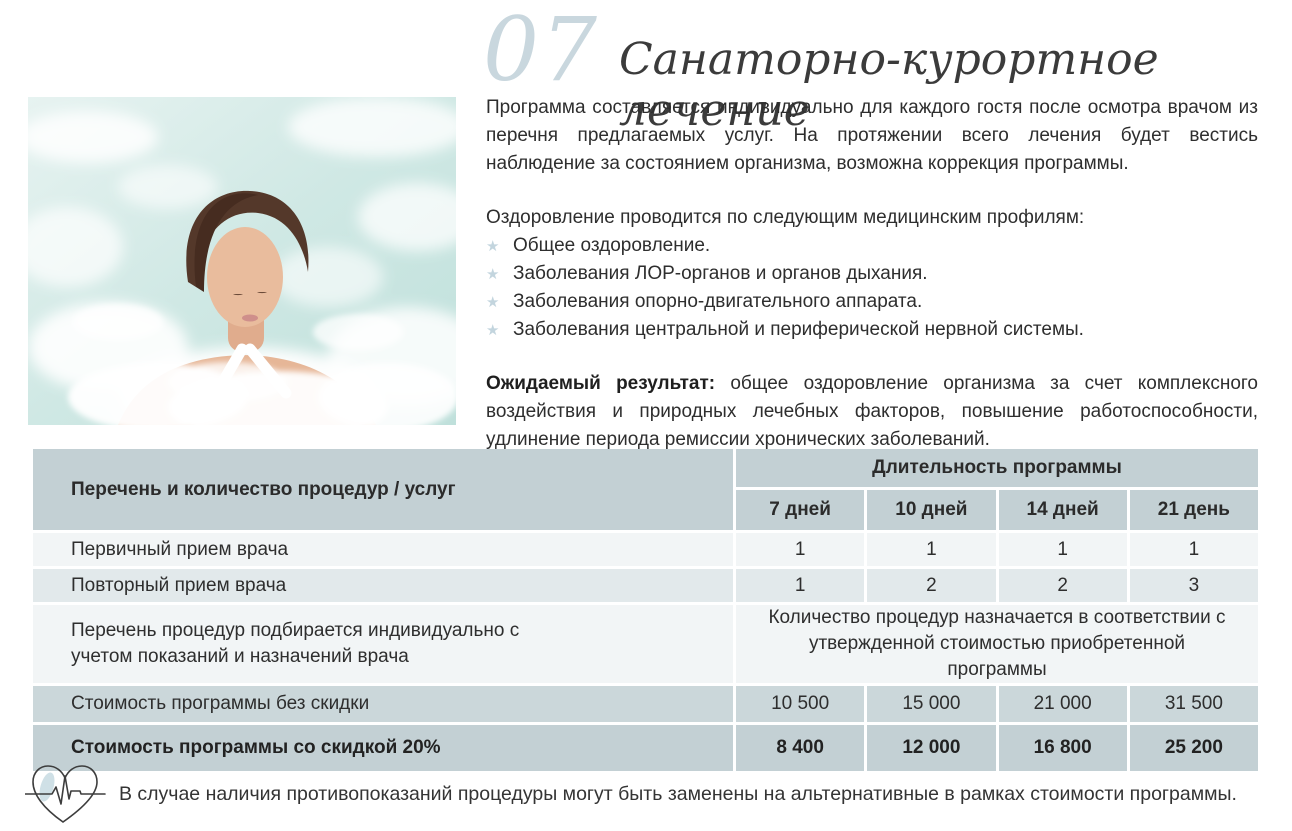  Describe the element at coordinates (541, 50) in the screenshot. I see `page-number: 07` at that location.